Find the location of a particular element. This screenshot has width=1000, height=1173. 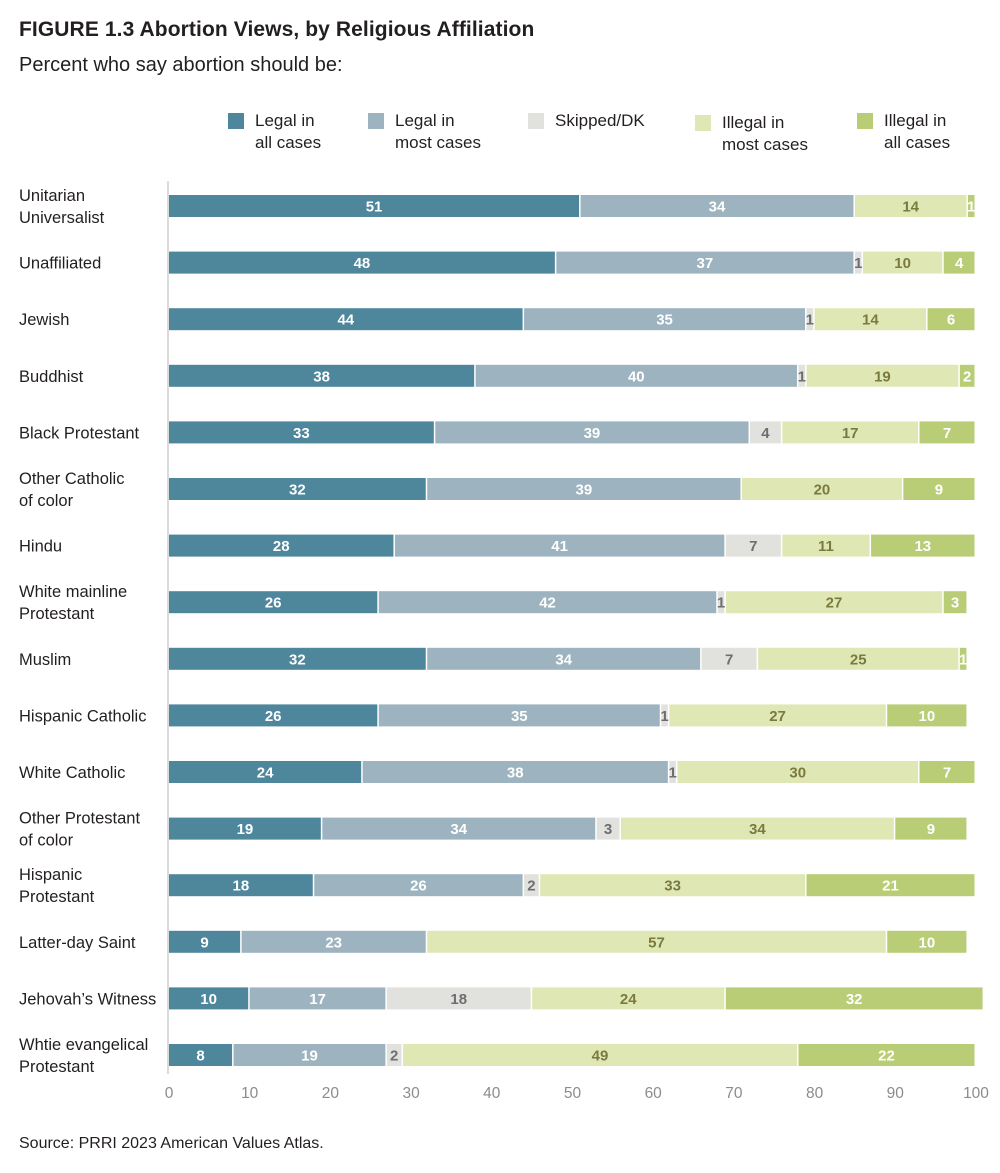

data-label: 17 is located at coordinates (317, 999).